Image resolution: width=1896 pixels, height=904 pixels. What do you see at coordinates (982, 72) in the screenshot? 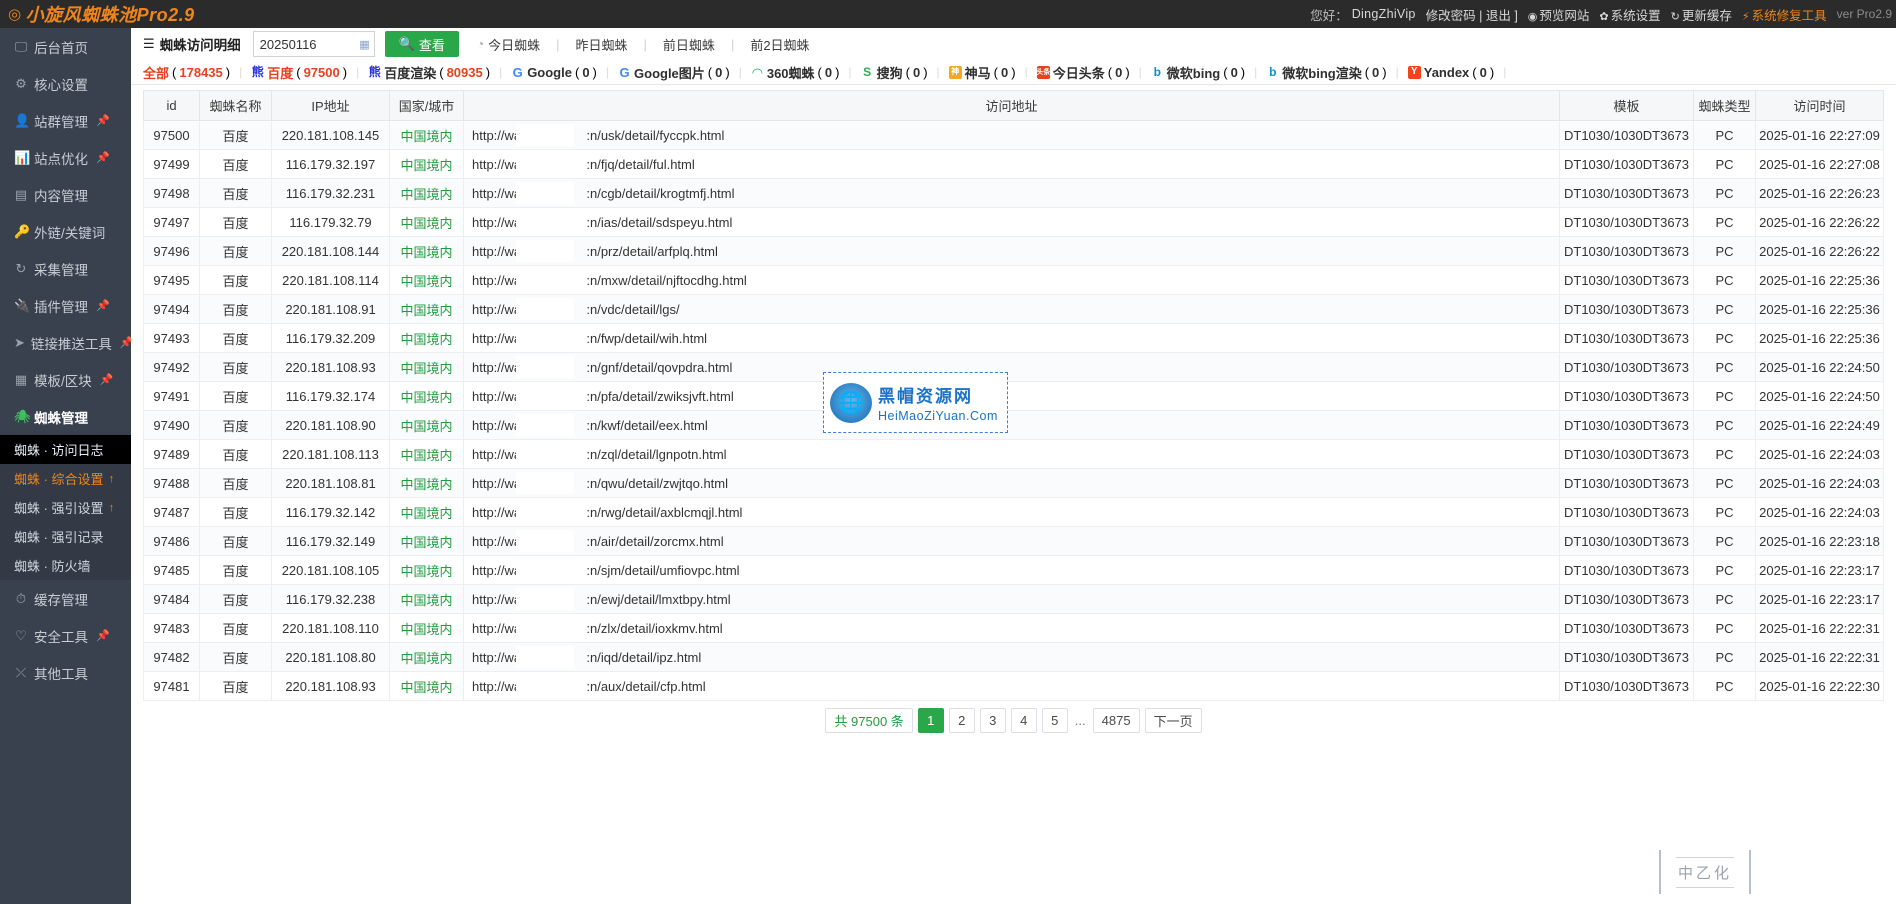
I see `engine-tab-shenma: 神 神马(0)` at bounding box center [982, 72].